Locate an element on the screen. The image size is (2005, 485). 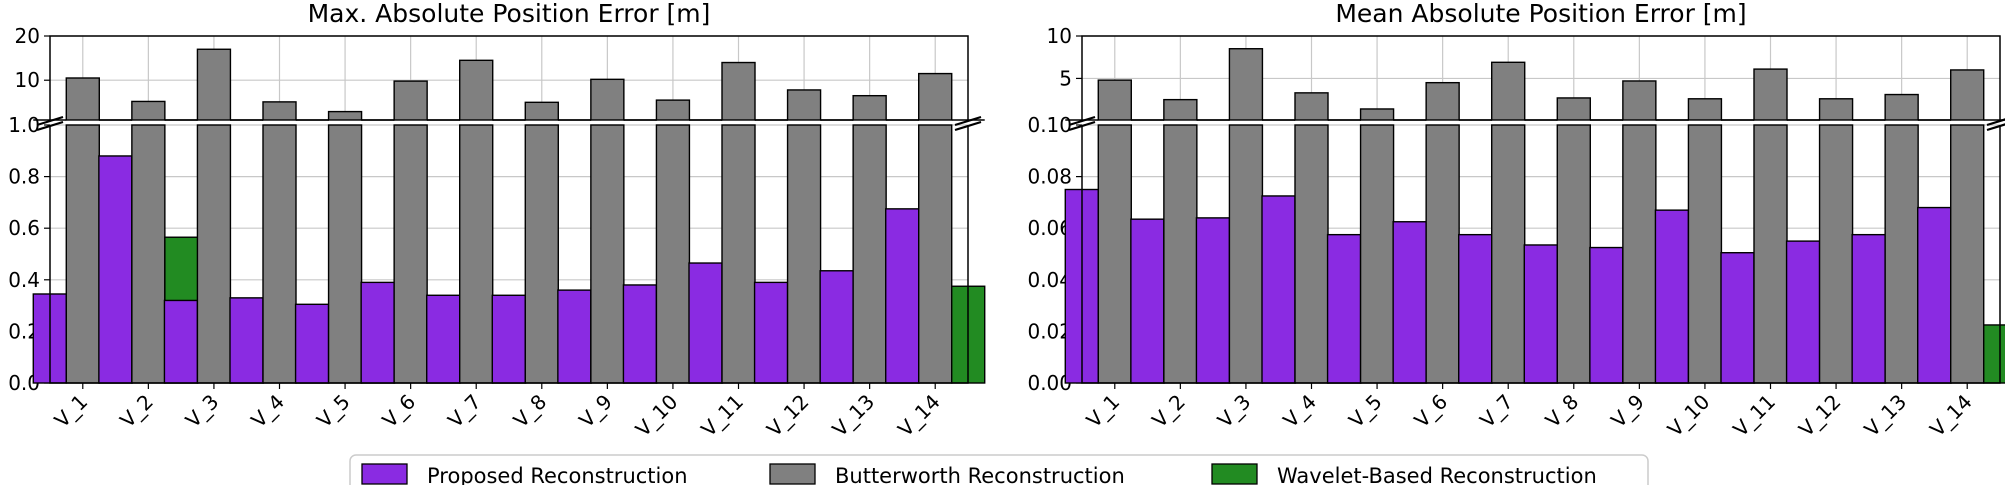
x-tick-label: V_3 is located at coordinates (202, 411).